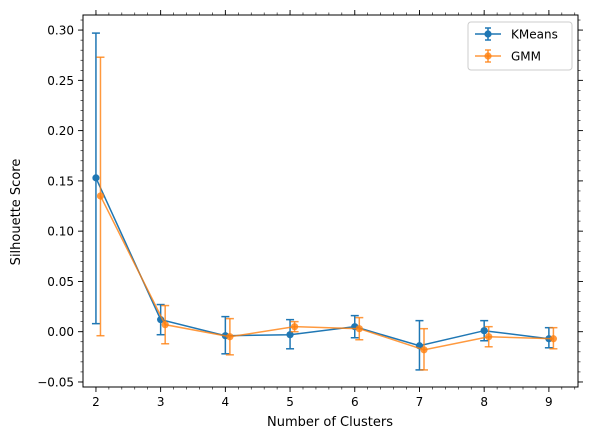 Image resolution: width=594 pixels, height=439 pixels. I want to click on legend: KMeans GMM, so click(520, 46).